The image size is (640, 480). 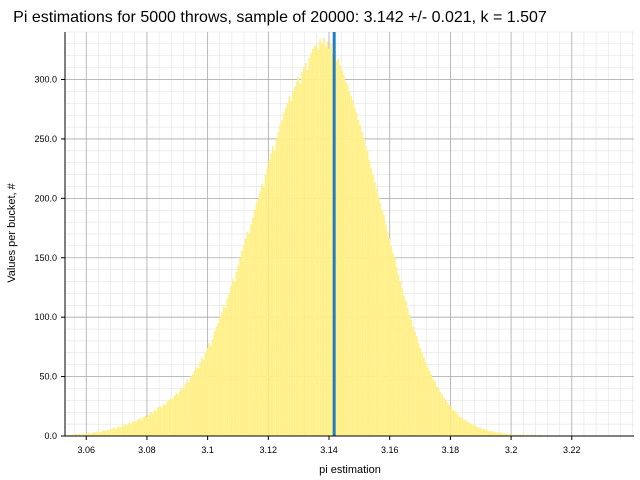 What do you see at coordinates (86, 450) in the screenshot?
I see `x-tick-label: 3.06` at bounding box center [86, 450].